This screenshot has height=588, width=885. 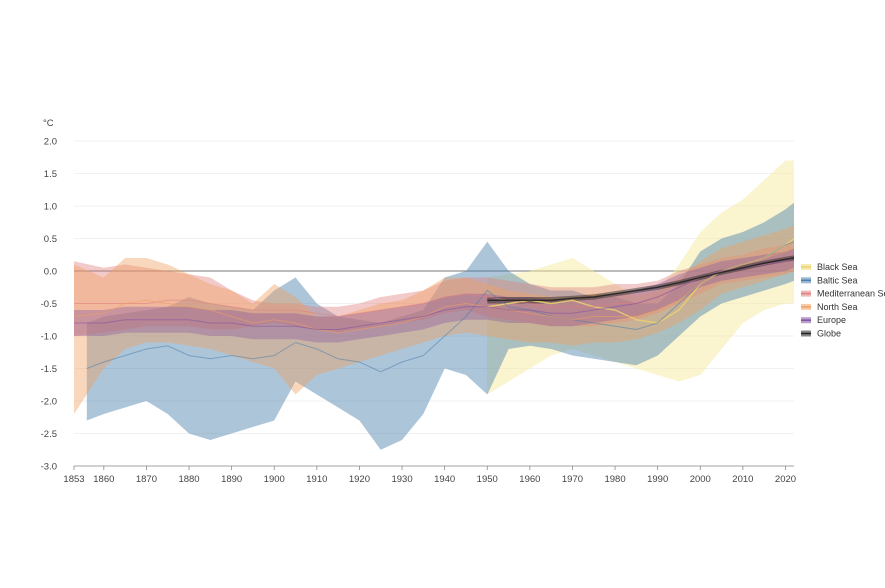 What do you see at coordinates (188, 479) in the screenshot?
I see `x-tick-label: 1880` at bounding box center [188, 479].